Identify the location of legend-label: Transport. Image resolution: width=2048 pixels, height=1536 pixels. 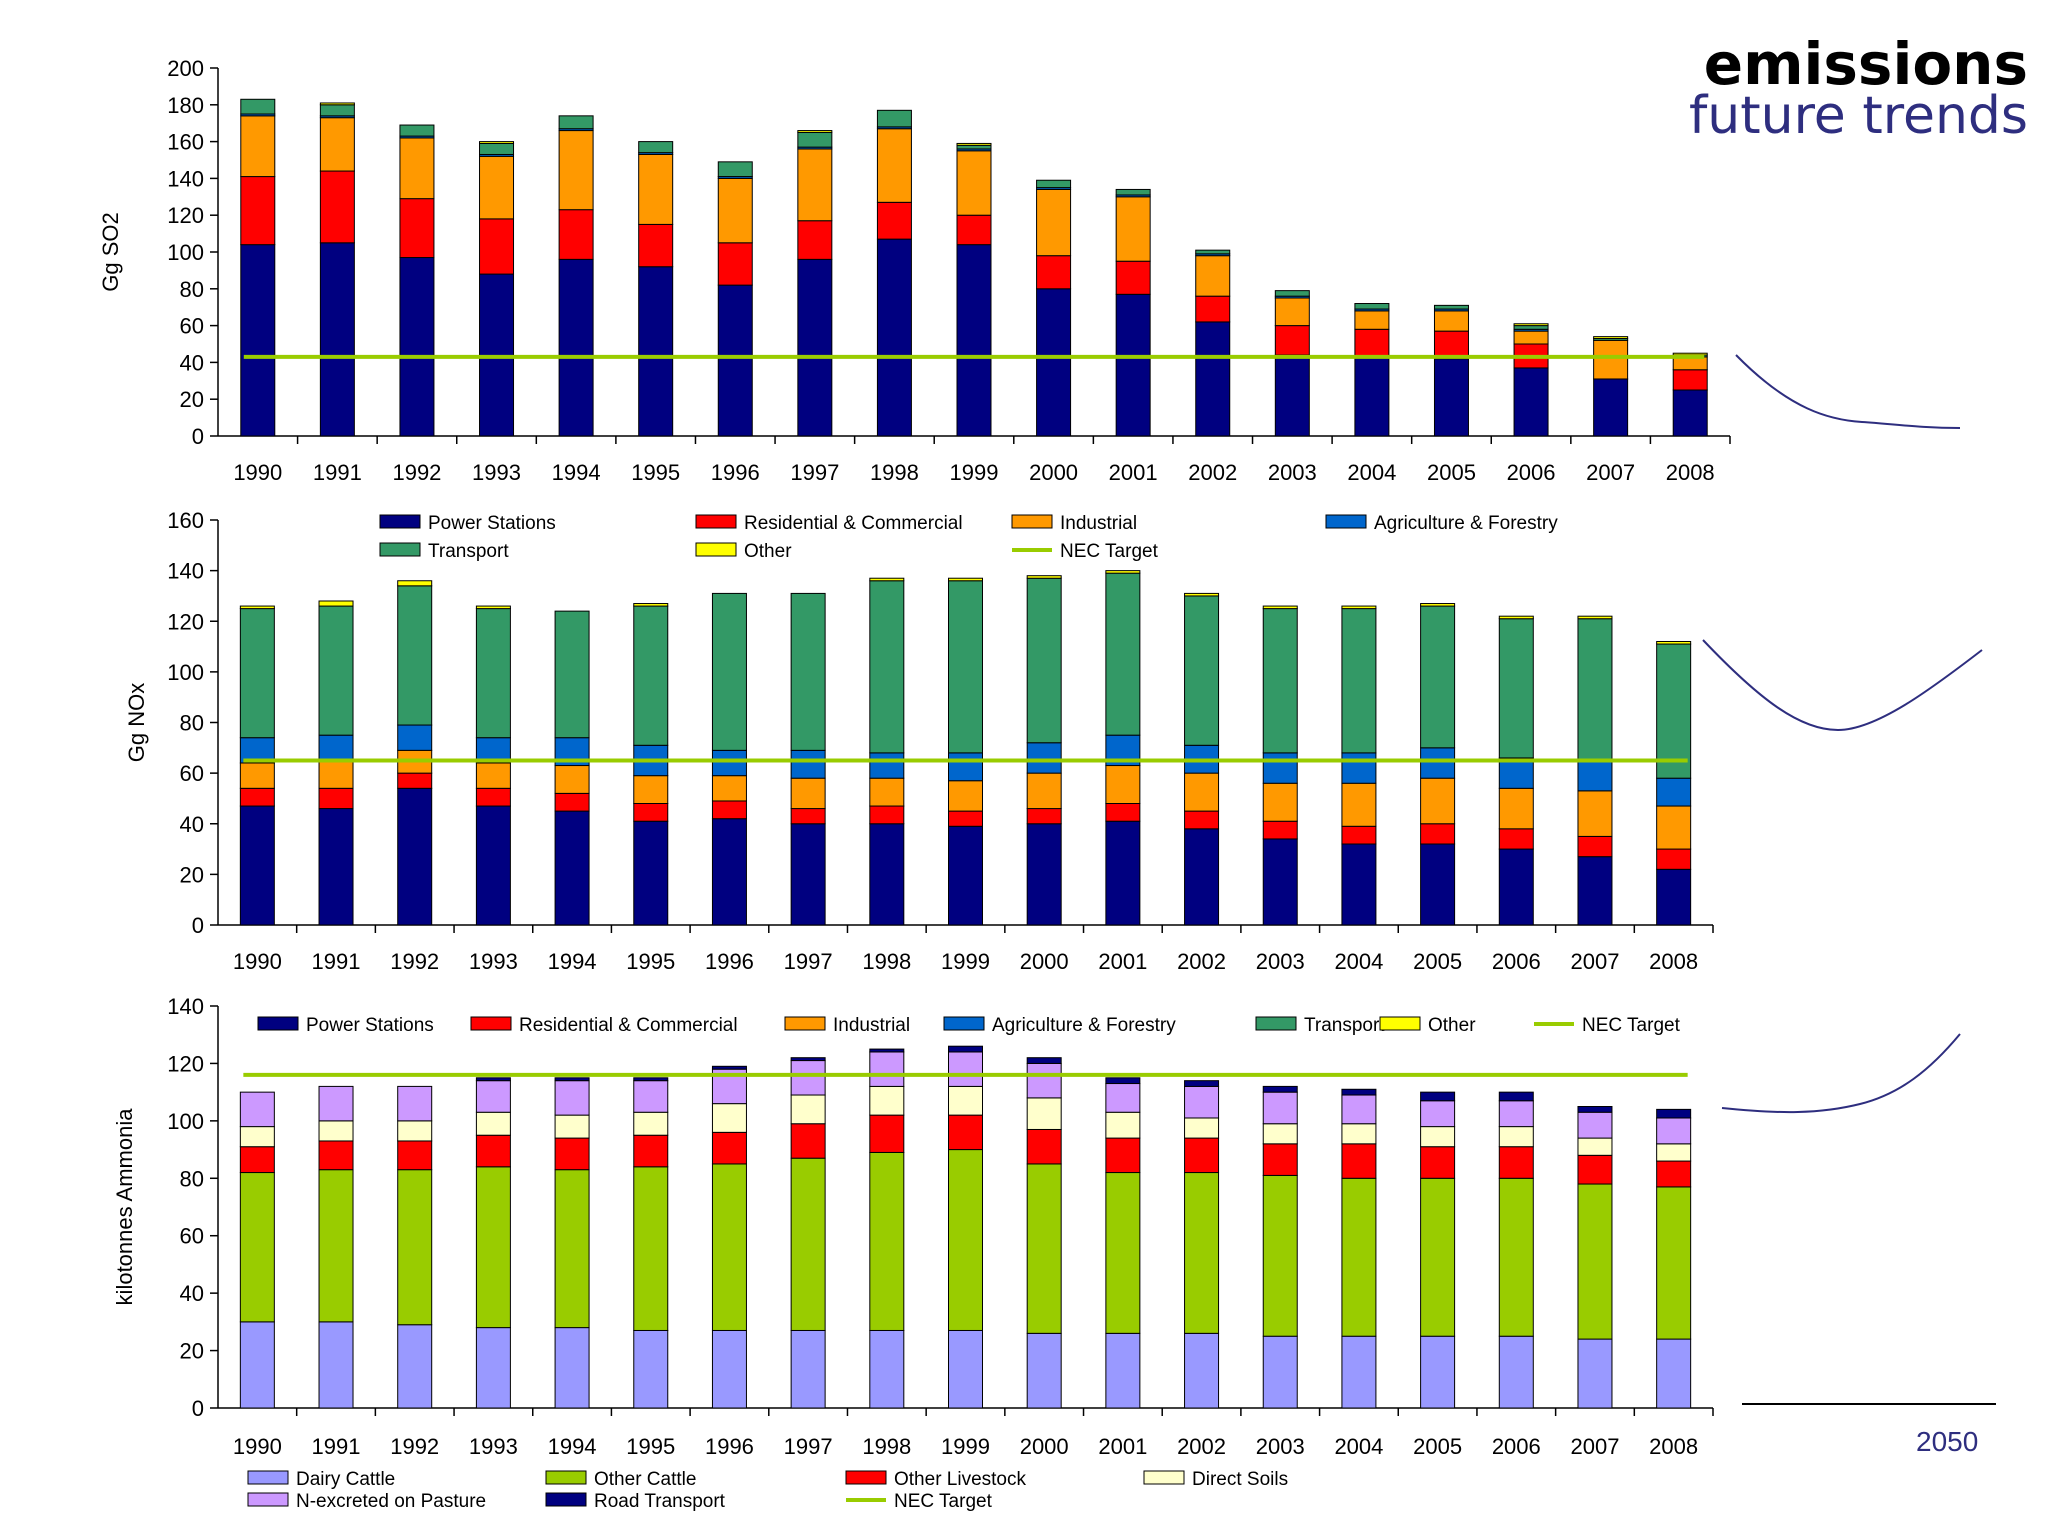
(1344, 1025).